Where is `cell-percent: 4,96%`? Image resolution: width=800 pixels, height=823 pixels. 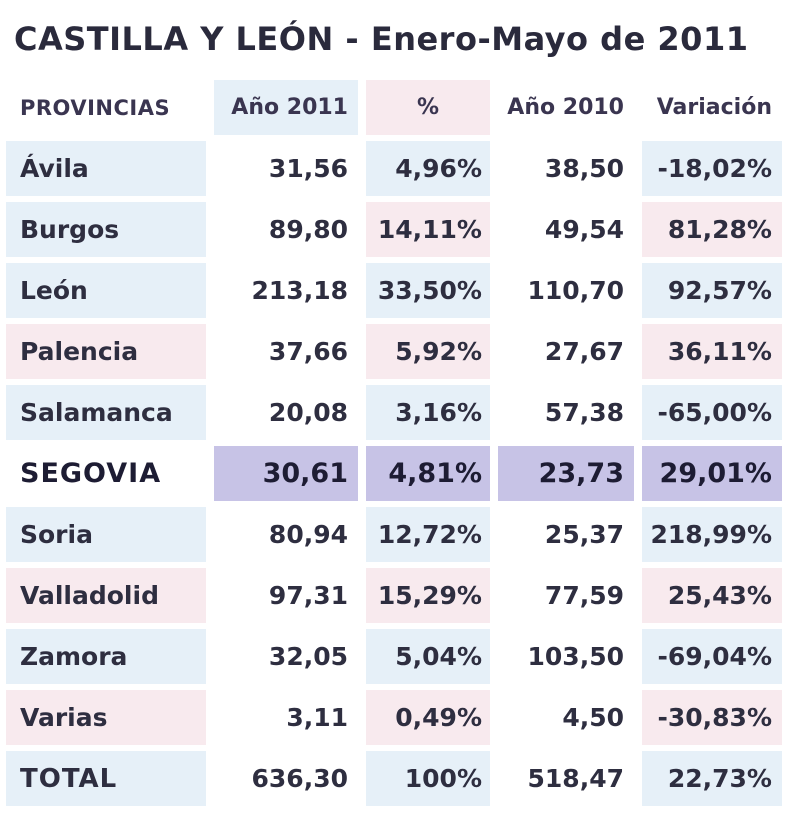 cell-percent: 4,96% is located at coordinates (428, 168).